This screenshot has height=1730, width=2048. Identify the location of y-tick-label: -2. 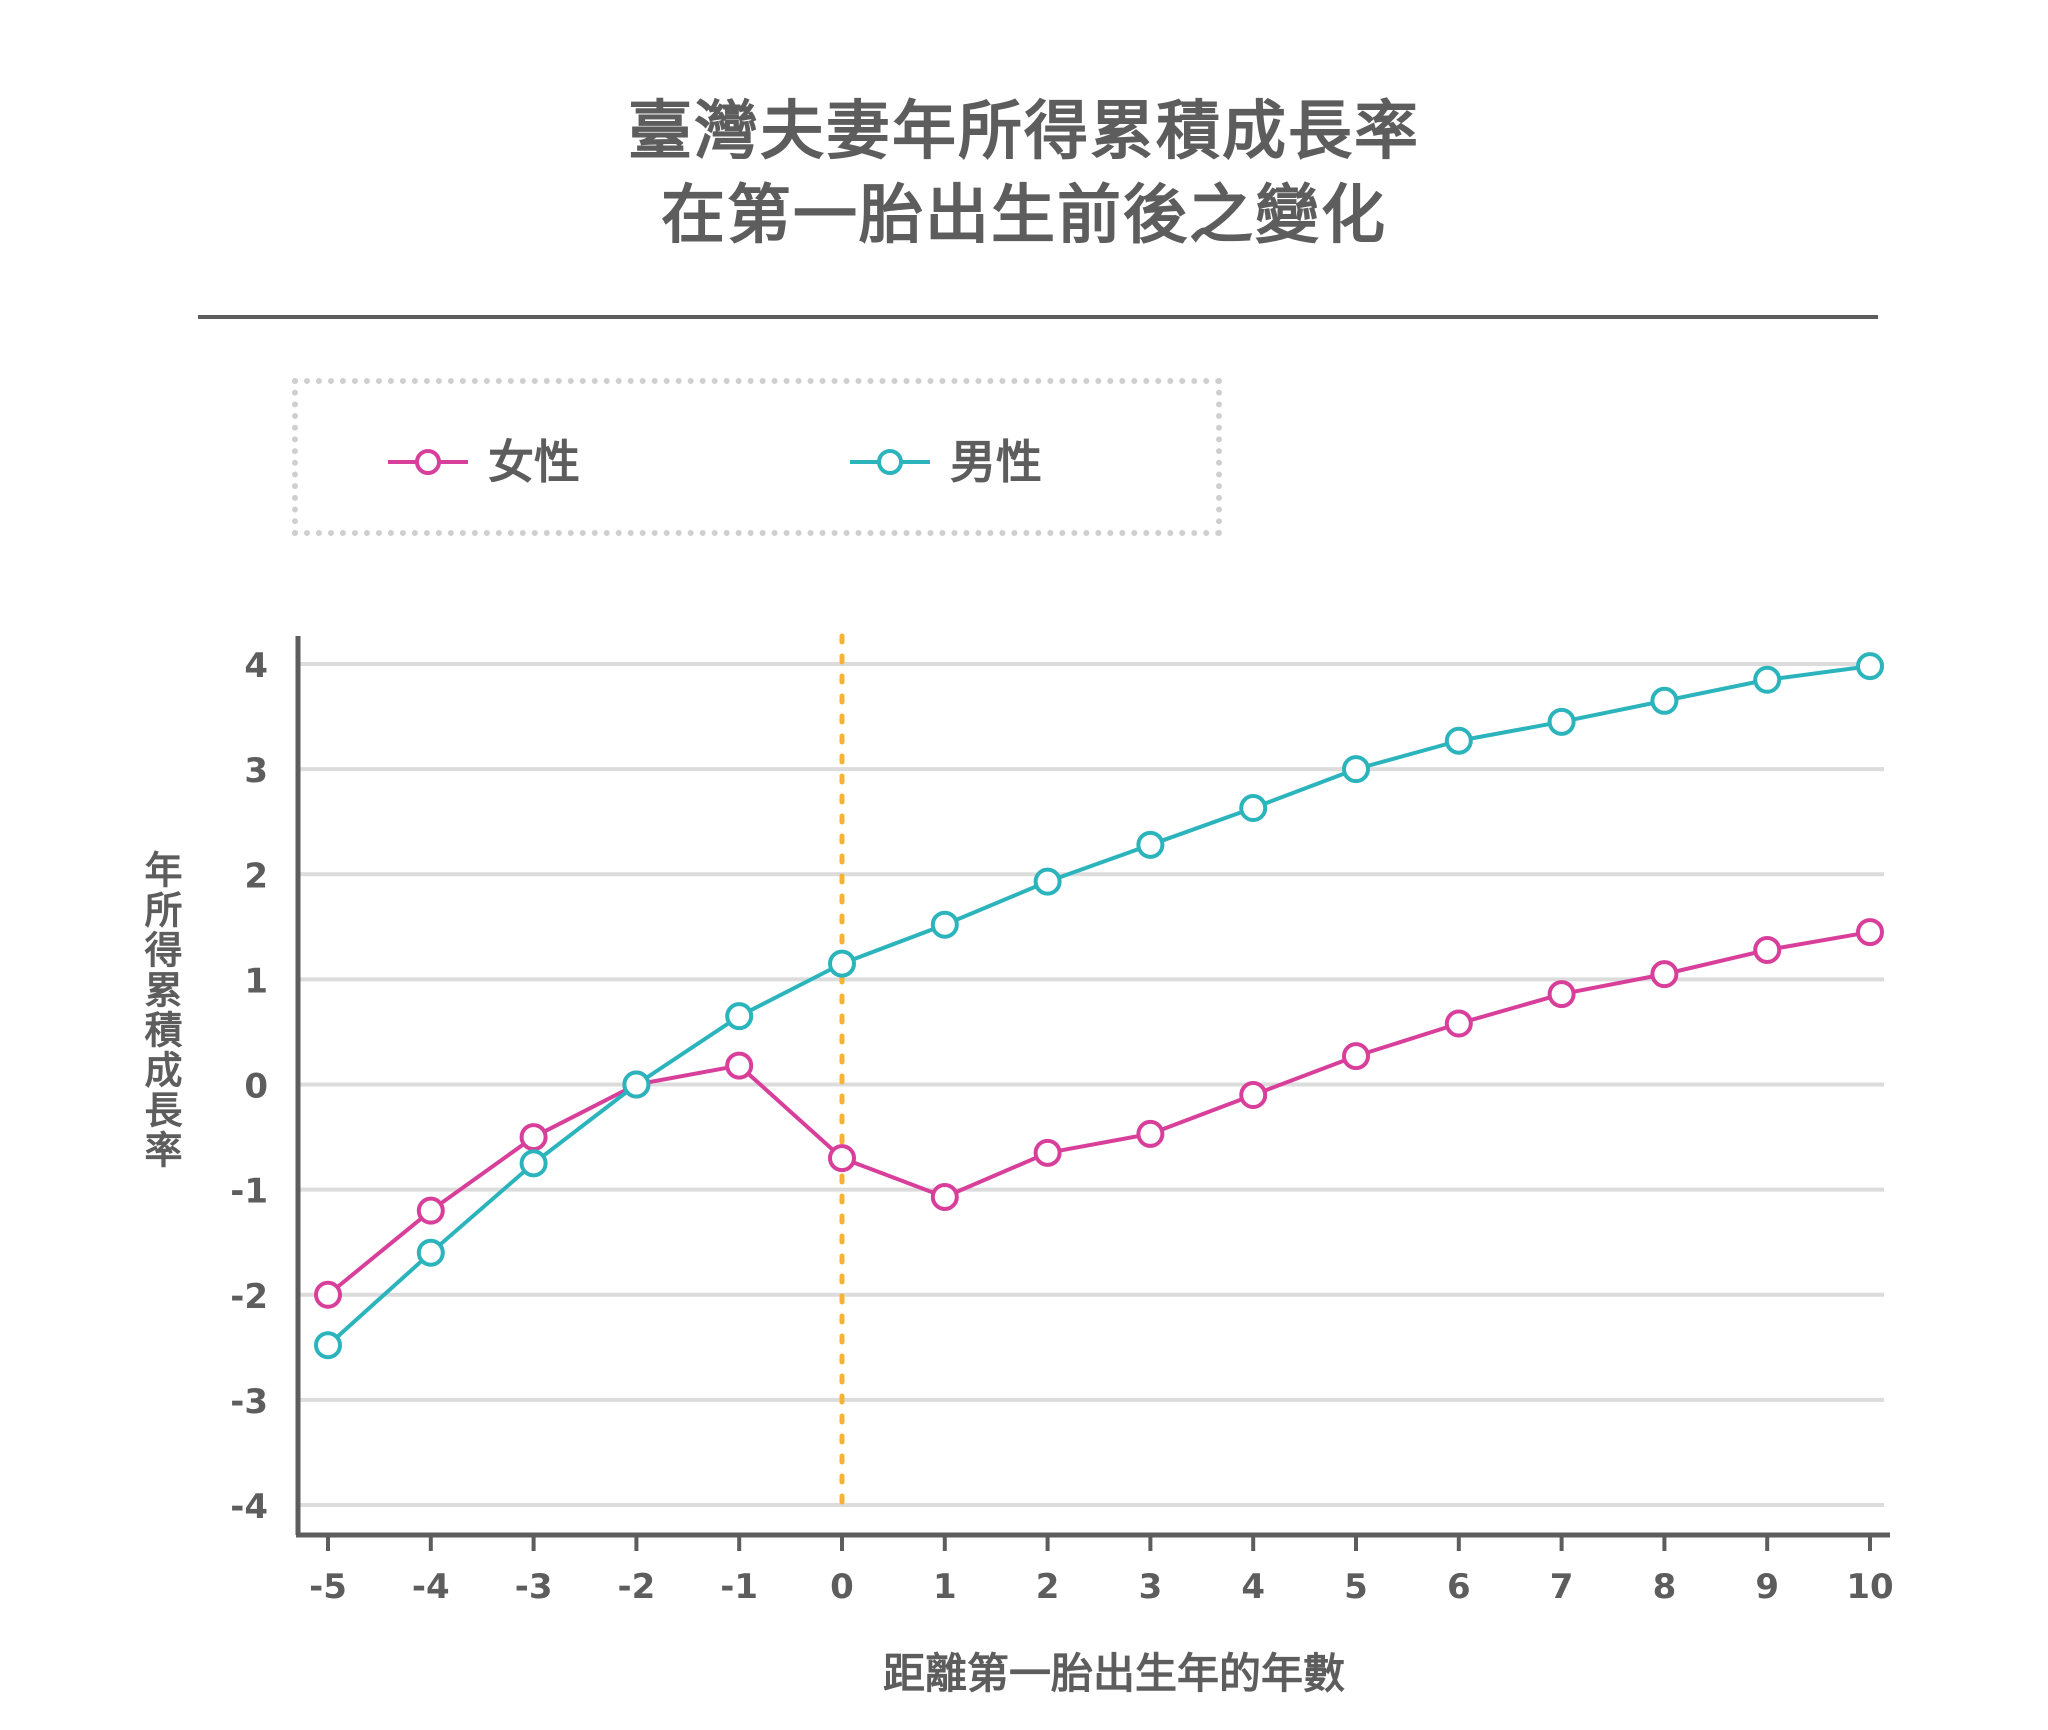
(249, 1297).